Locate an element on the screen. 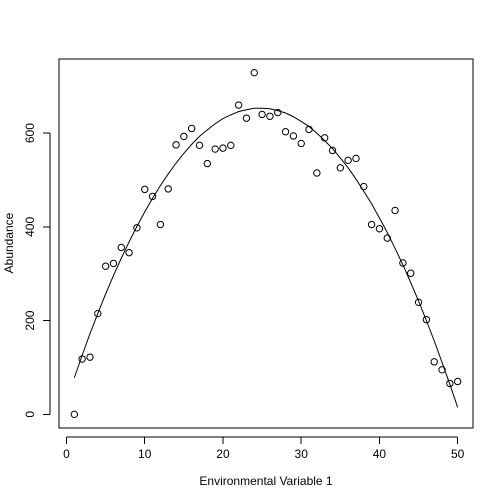  x-axis-label: Environmental Variable 1 is located at coordinates (266, 481).